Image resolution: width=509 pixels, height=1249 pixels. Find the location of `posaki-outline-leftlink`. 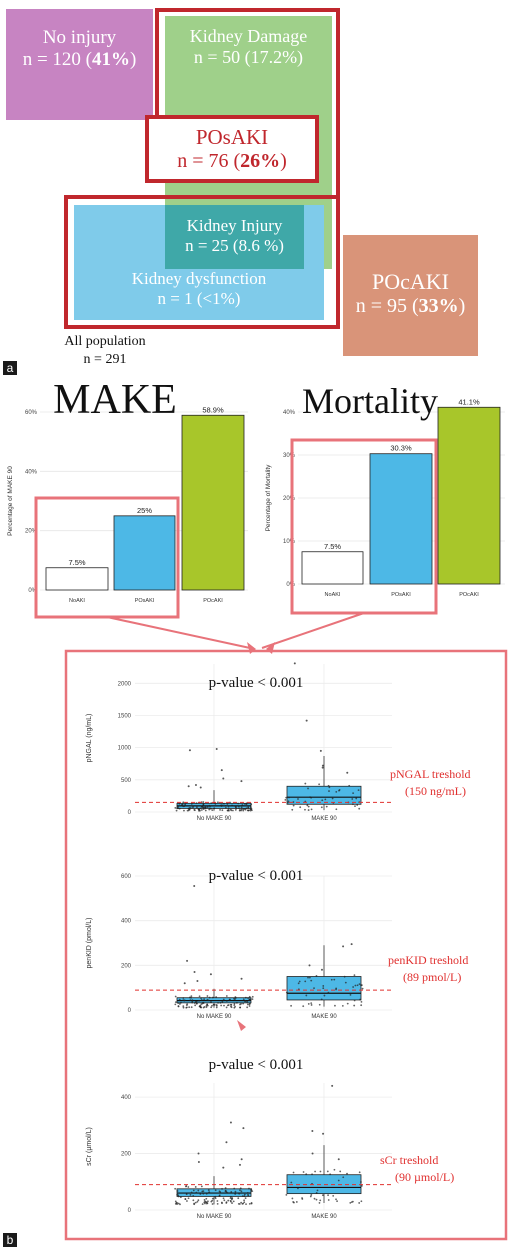

posaki-outline-leftlink is located at coordinates (157, 62).